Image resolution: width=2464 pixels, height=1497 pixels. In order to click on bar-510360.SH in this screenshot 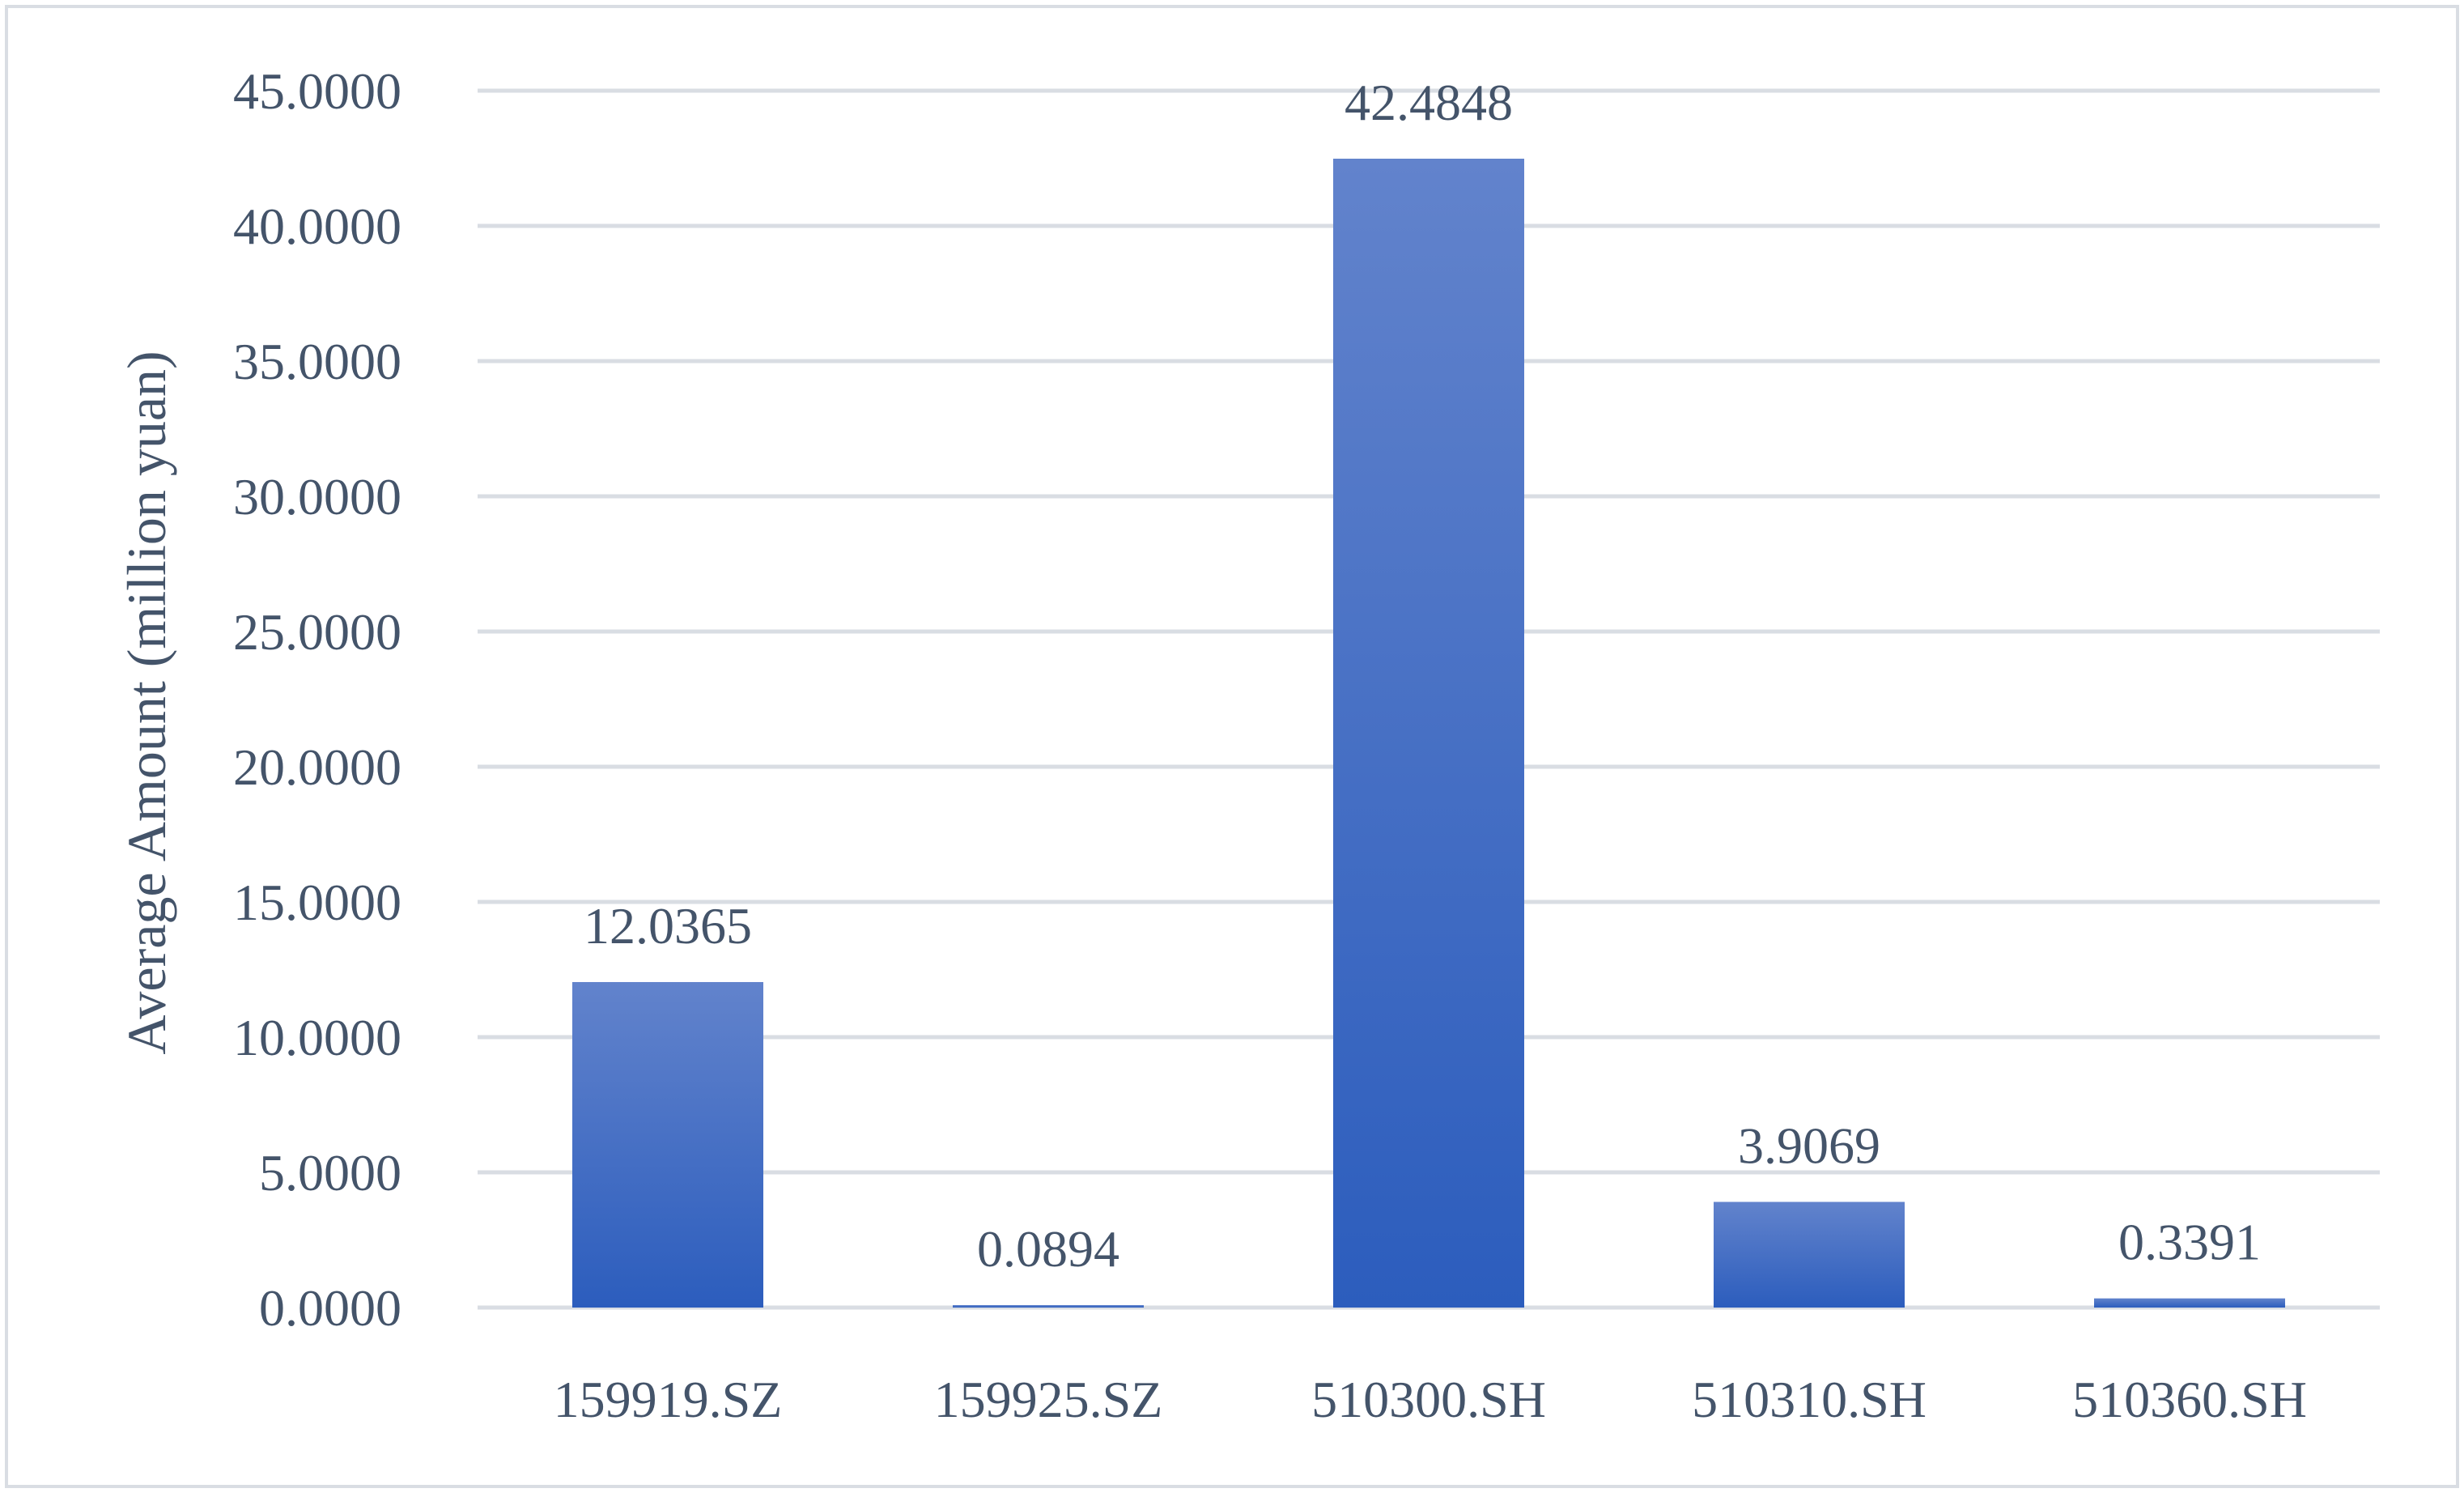, I will do `click(2190, 1303)`.